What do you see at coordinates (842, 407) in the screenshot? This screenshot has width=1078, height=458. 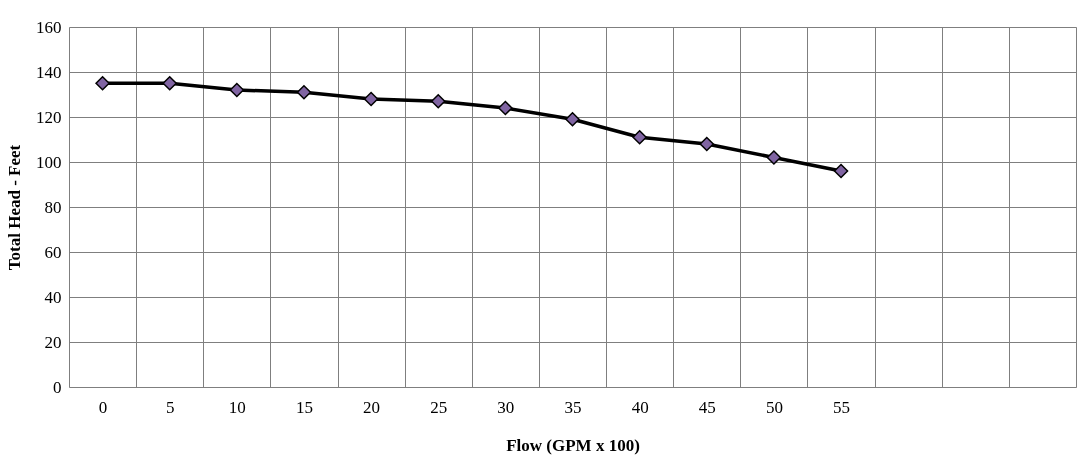 I see `x-tick-label: 55` at bounding box center [842, 407].